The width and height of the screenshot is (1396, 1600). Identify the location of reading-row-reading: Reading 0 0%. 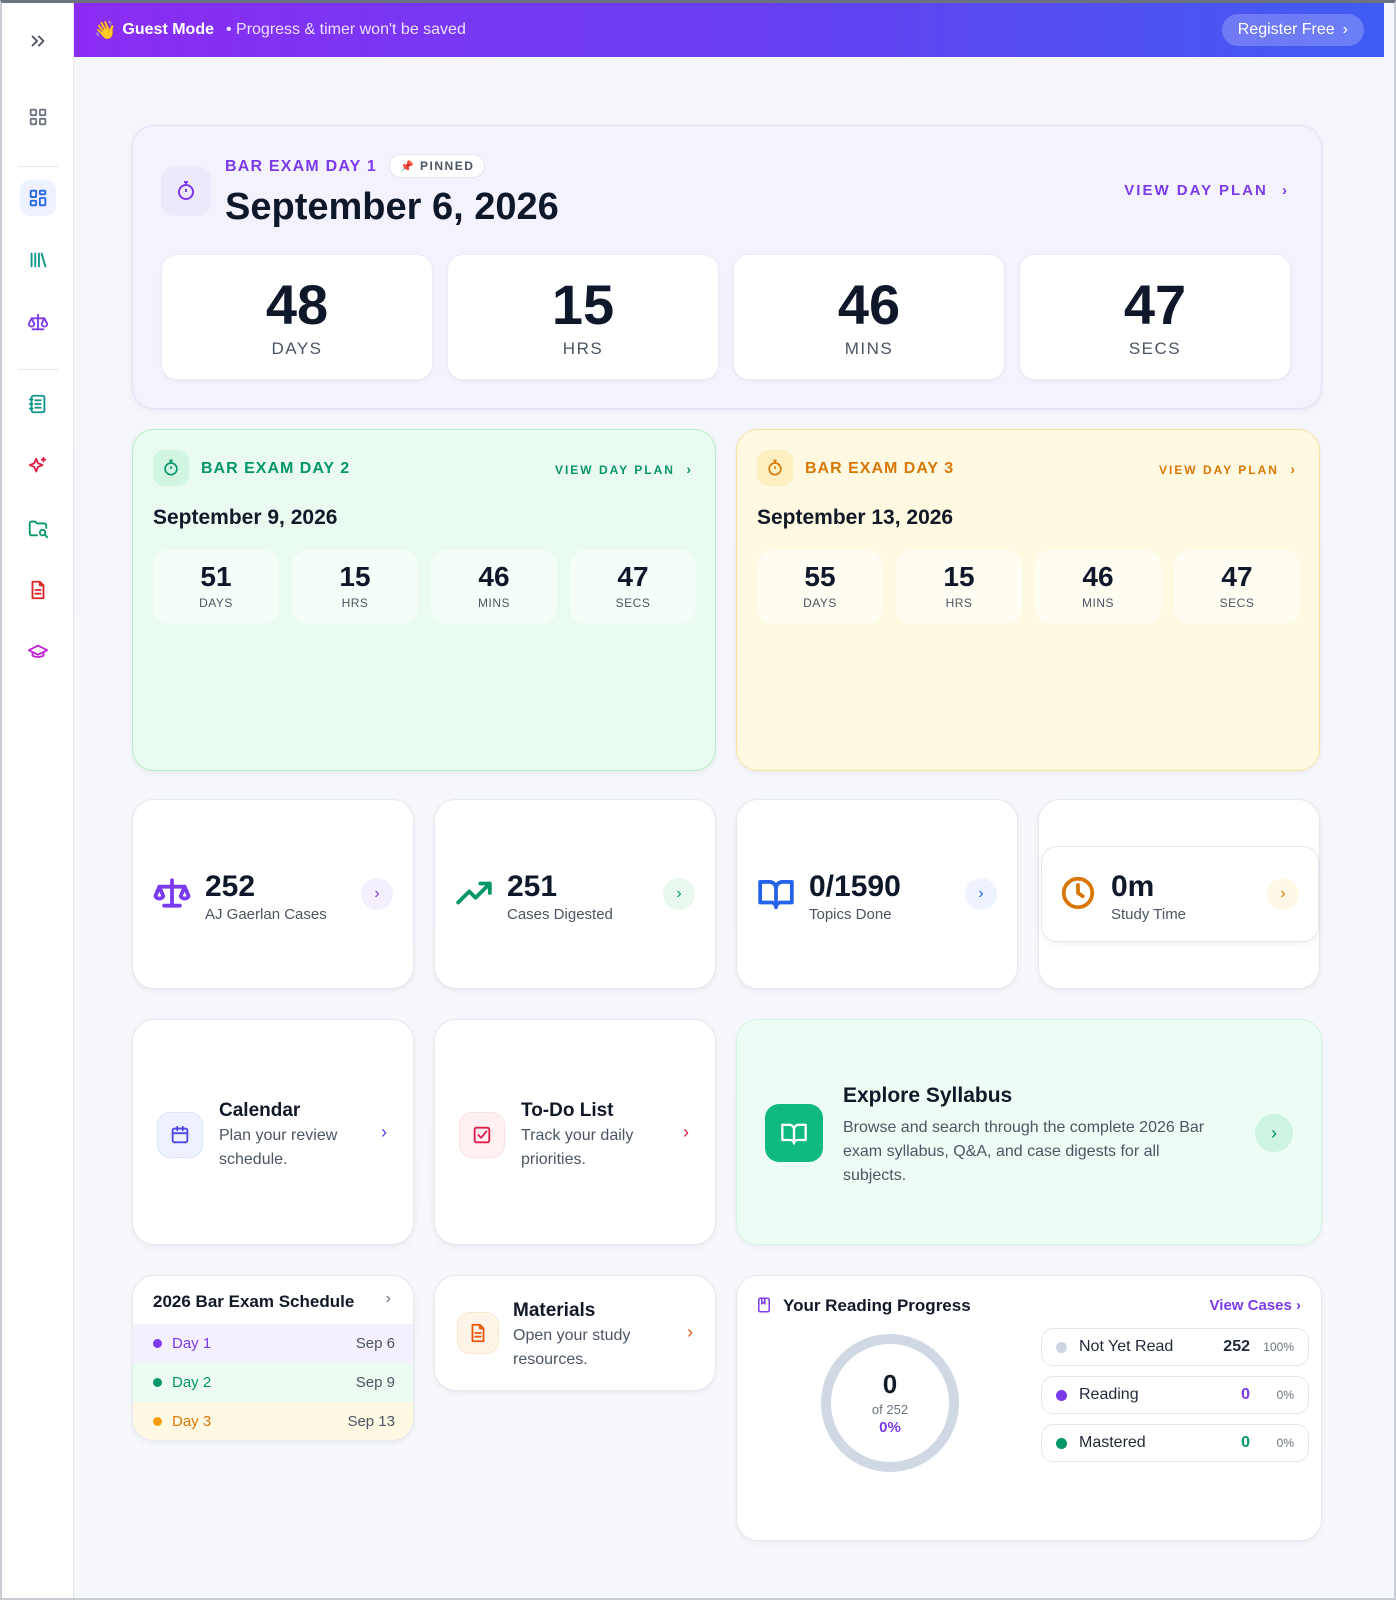
(1175, 1395).